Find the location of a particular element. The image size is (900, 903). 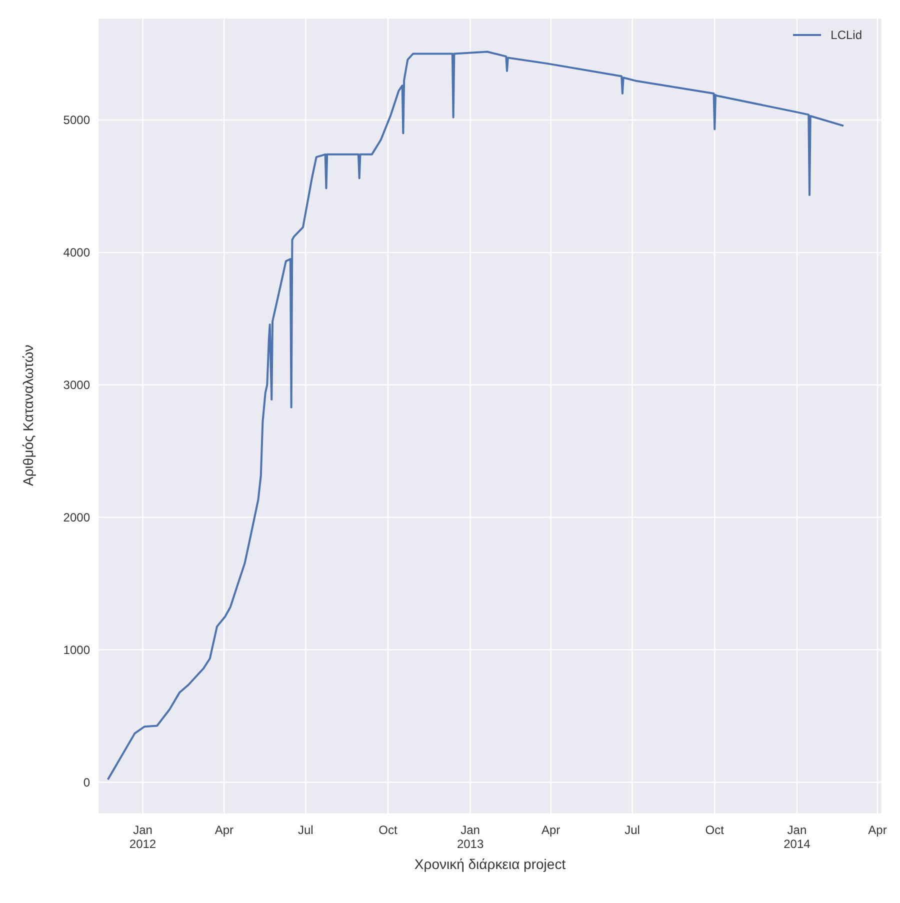

x-tick-label: Jan 2014 is located at coordinates (797, 837).